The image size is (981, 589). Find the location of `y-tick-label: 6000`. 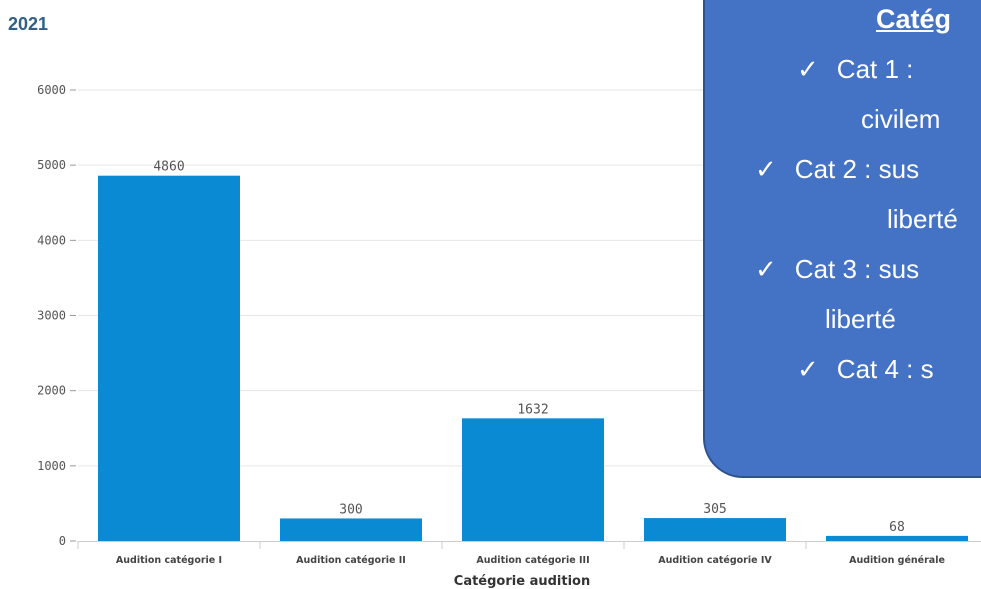

y-tick-label: 6000 is located at coordinates (51, 90).